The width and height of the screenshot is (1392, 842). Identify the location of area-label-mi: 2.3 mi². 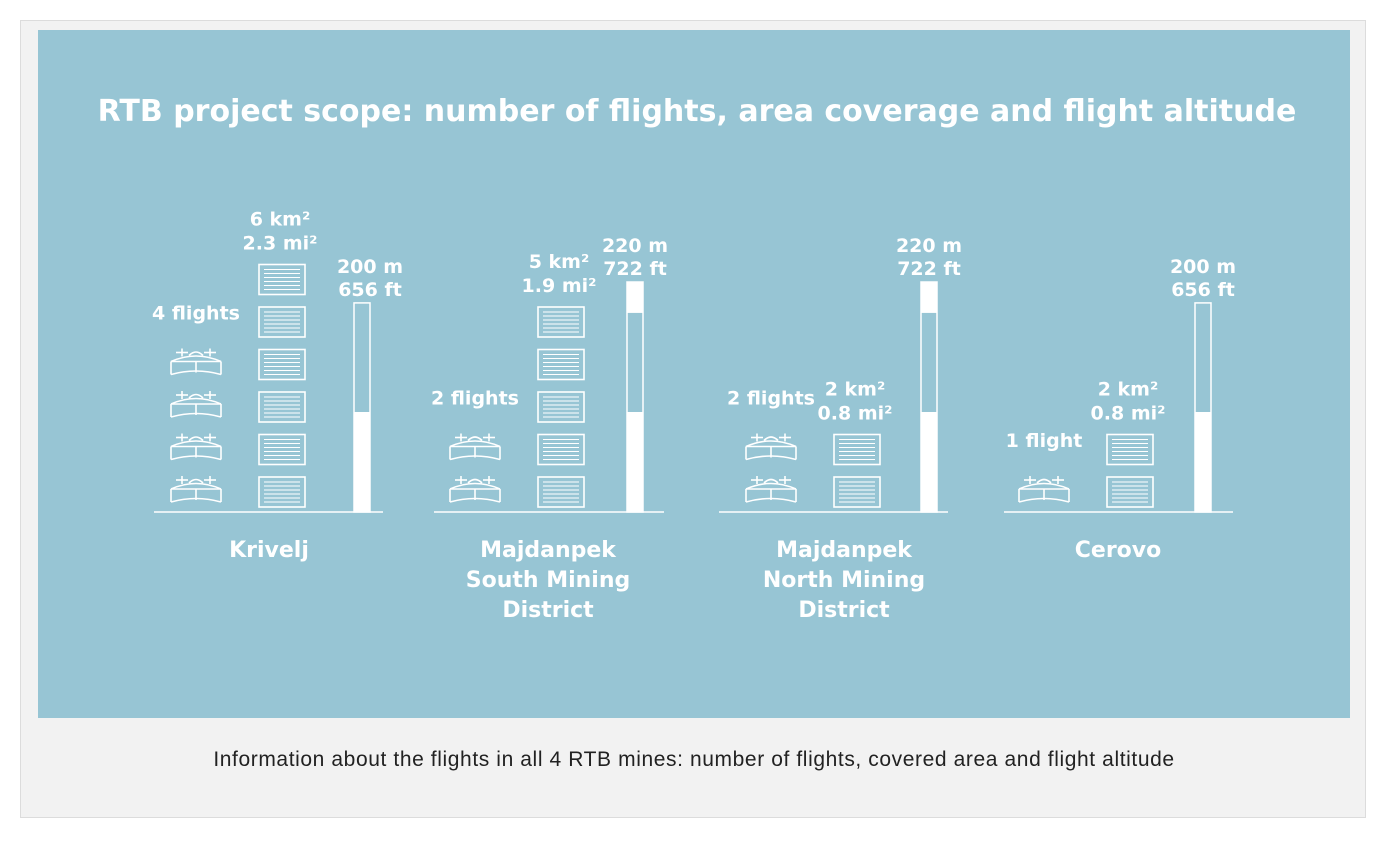
(280, 244).